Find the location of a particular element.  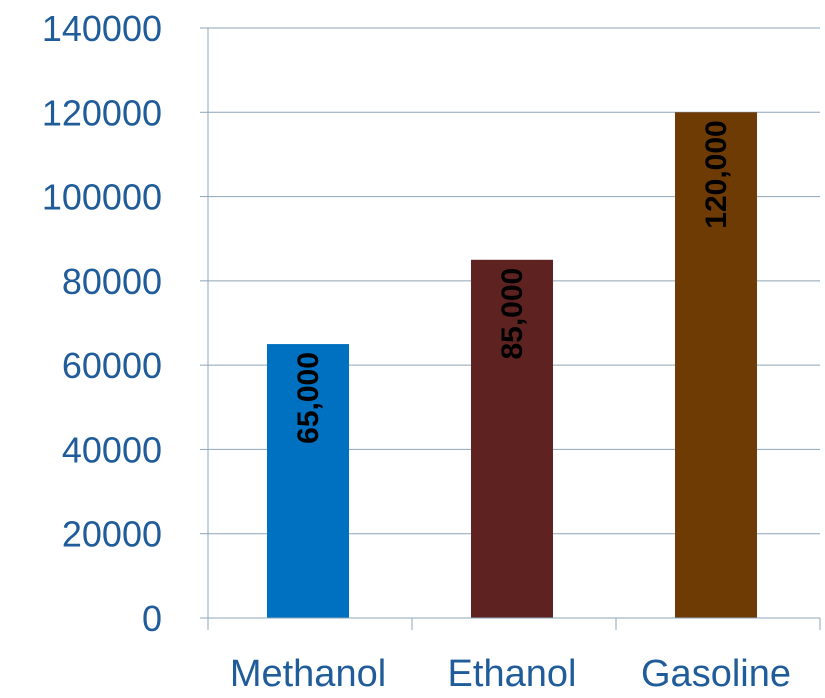

data-label-methanol: 65,000 is located at coordinates (308, 398).